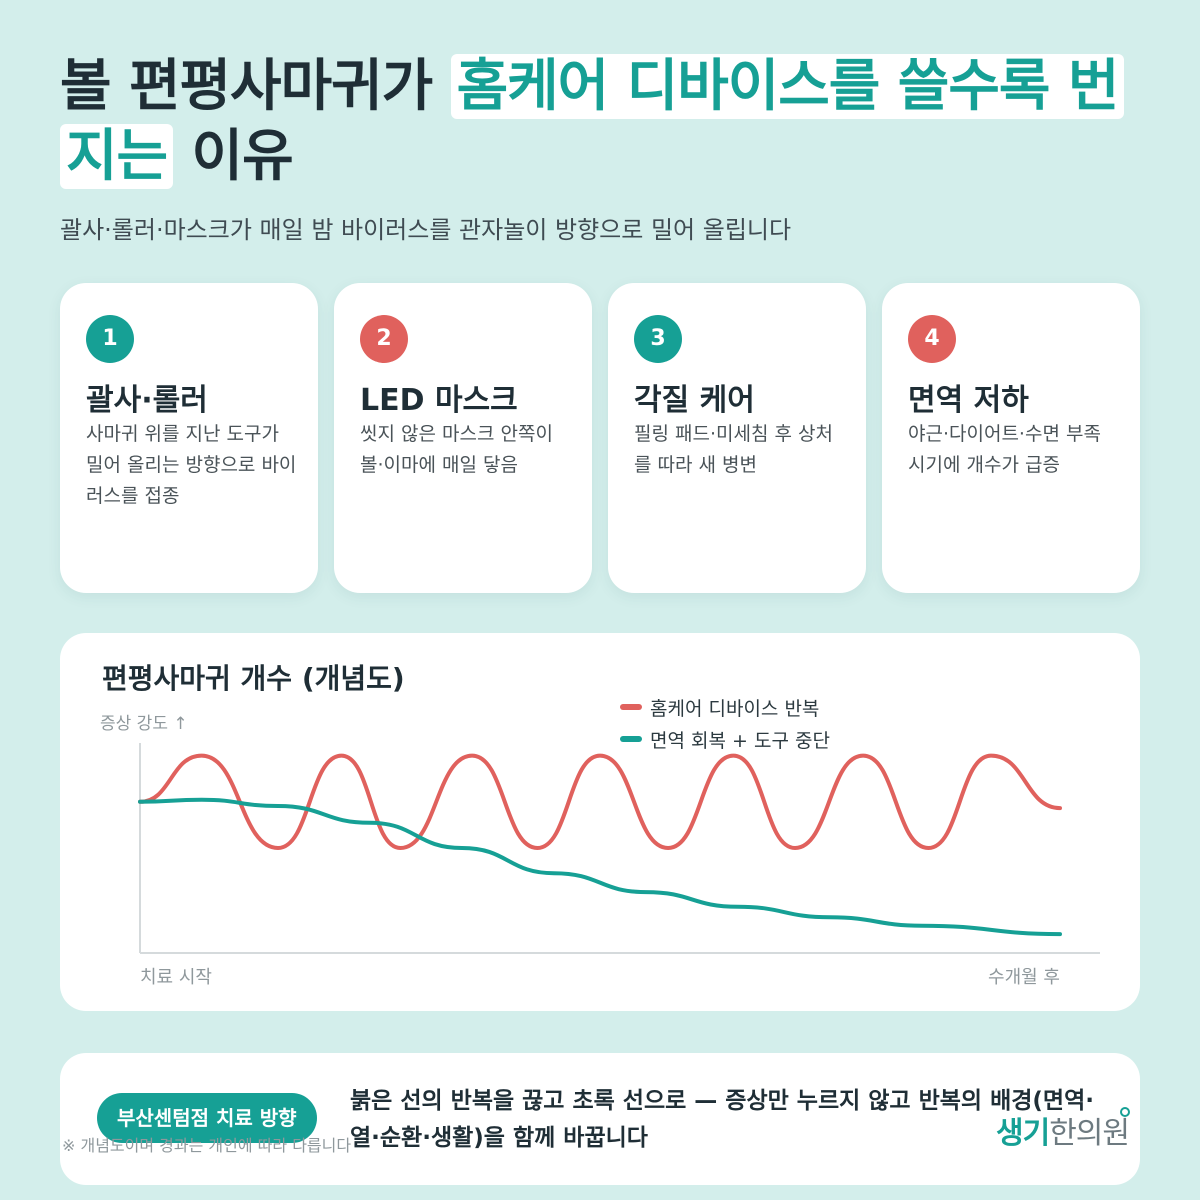  I want to click on logo-dot-icon, so click(1125, 1112).